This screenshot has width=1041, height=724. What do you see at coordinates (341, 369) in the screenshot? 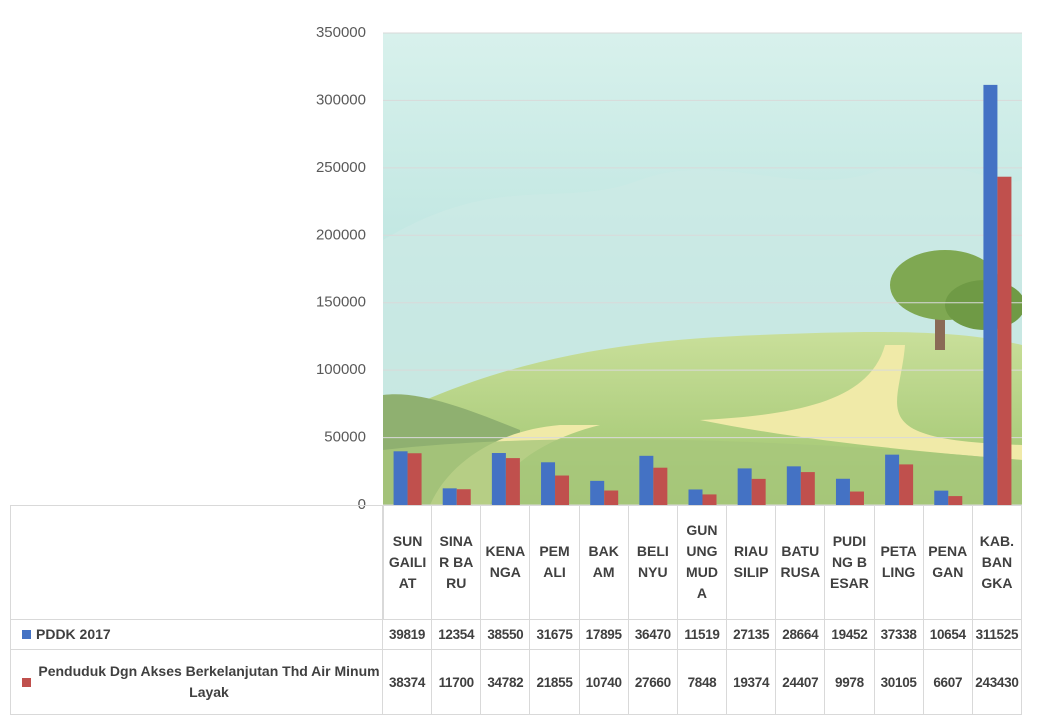
I see `y-tick-label: 100000` at bounding box center [341, 369].